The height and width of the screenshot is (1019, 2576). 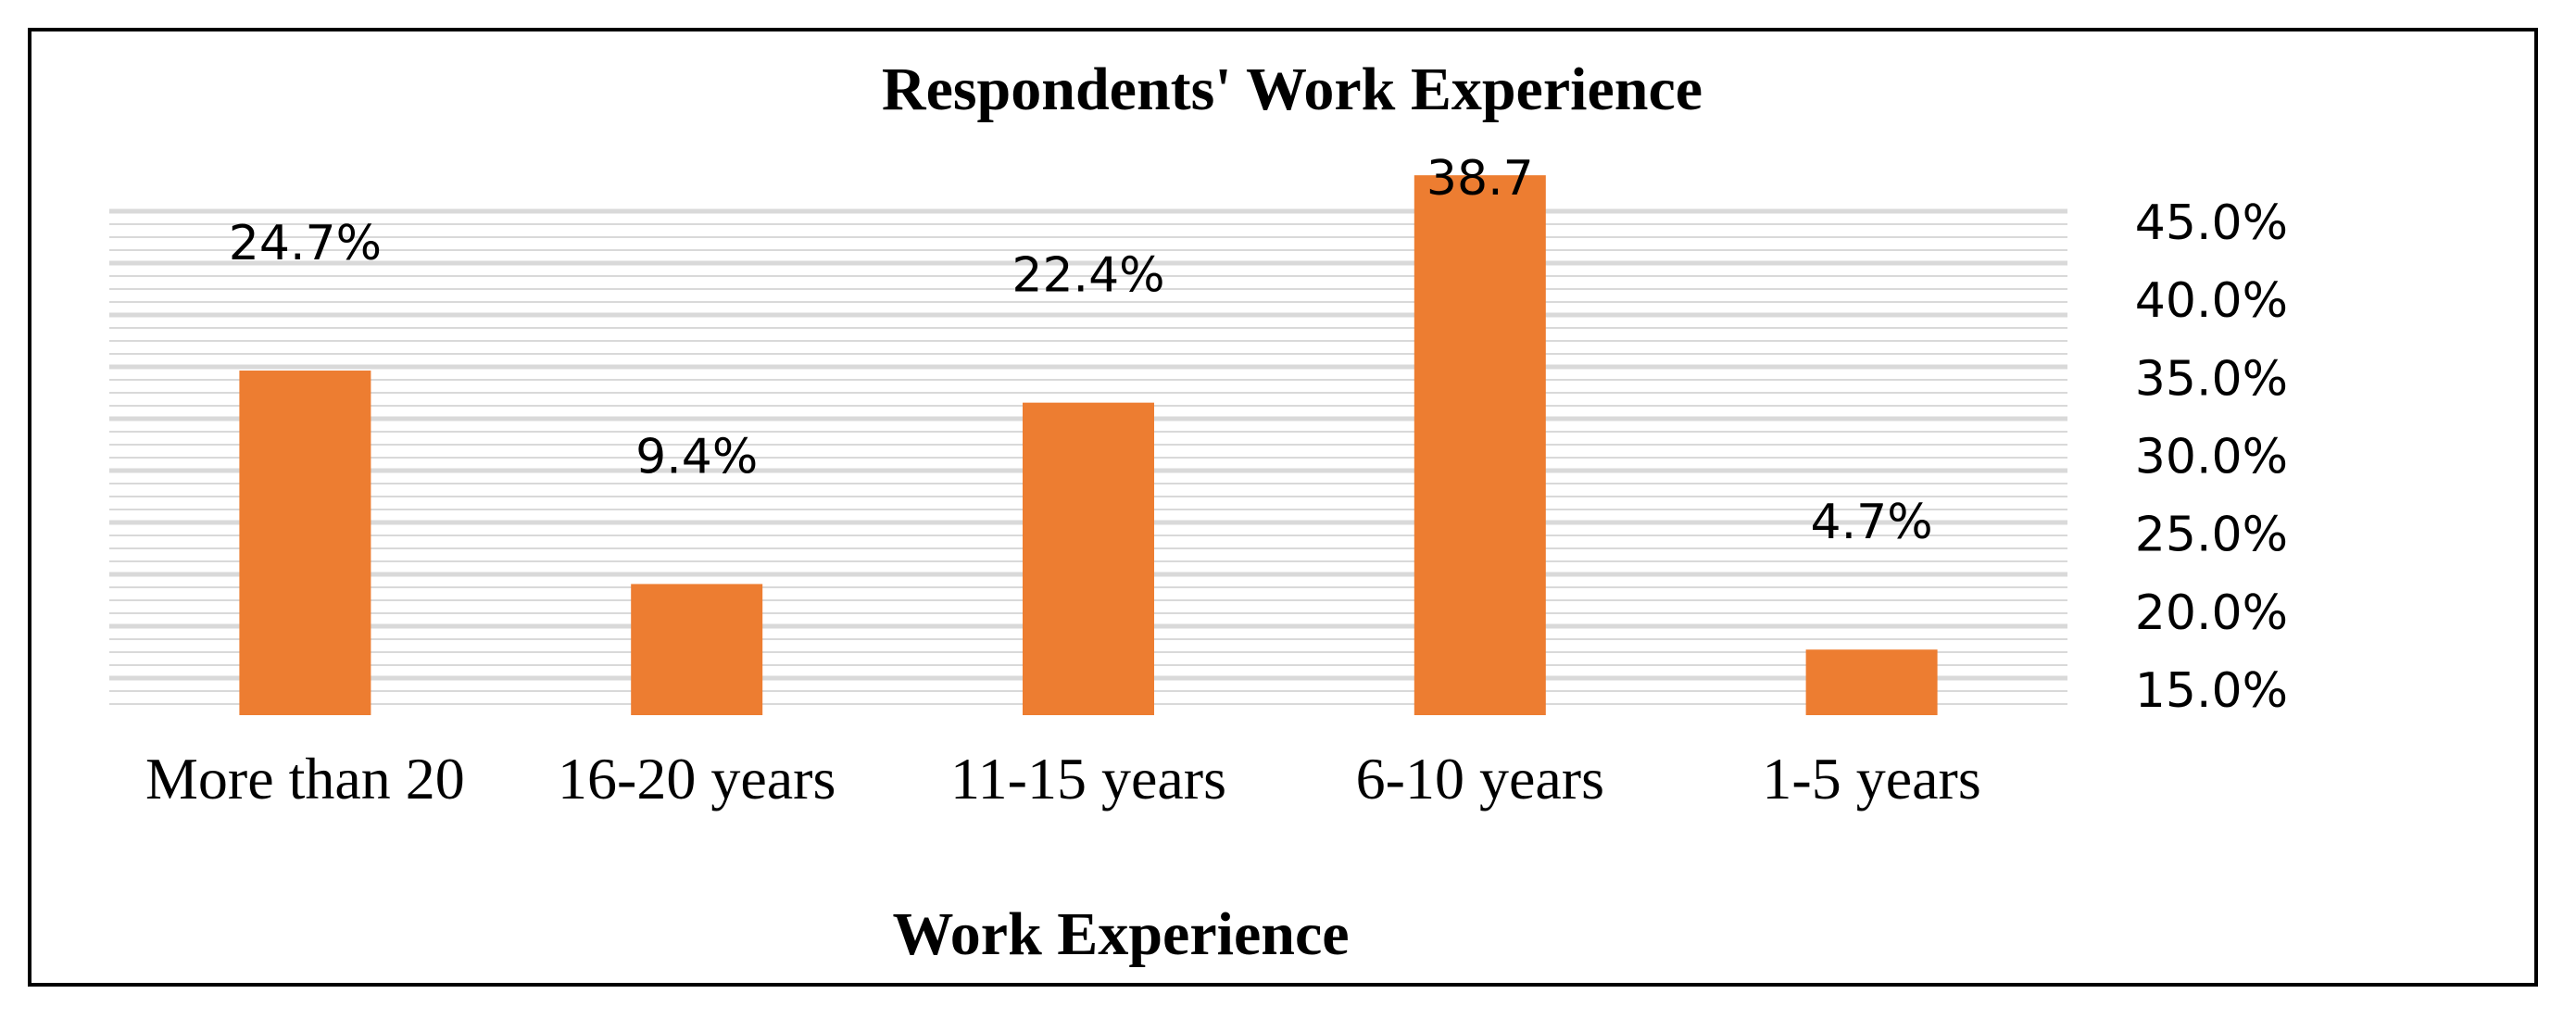 What do you see at coordinates (696, 457) in the screenshot?
I see `data-label: 9.4%` at bounding box center [696, 457].